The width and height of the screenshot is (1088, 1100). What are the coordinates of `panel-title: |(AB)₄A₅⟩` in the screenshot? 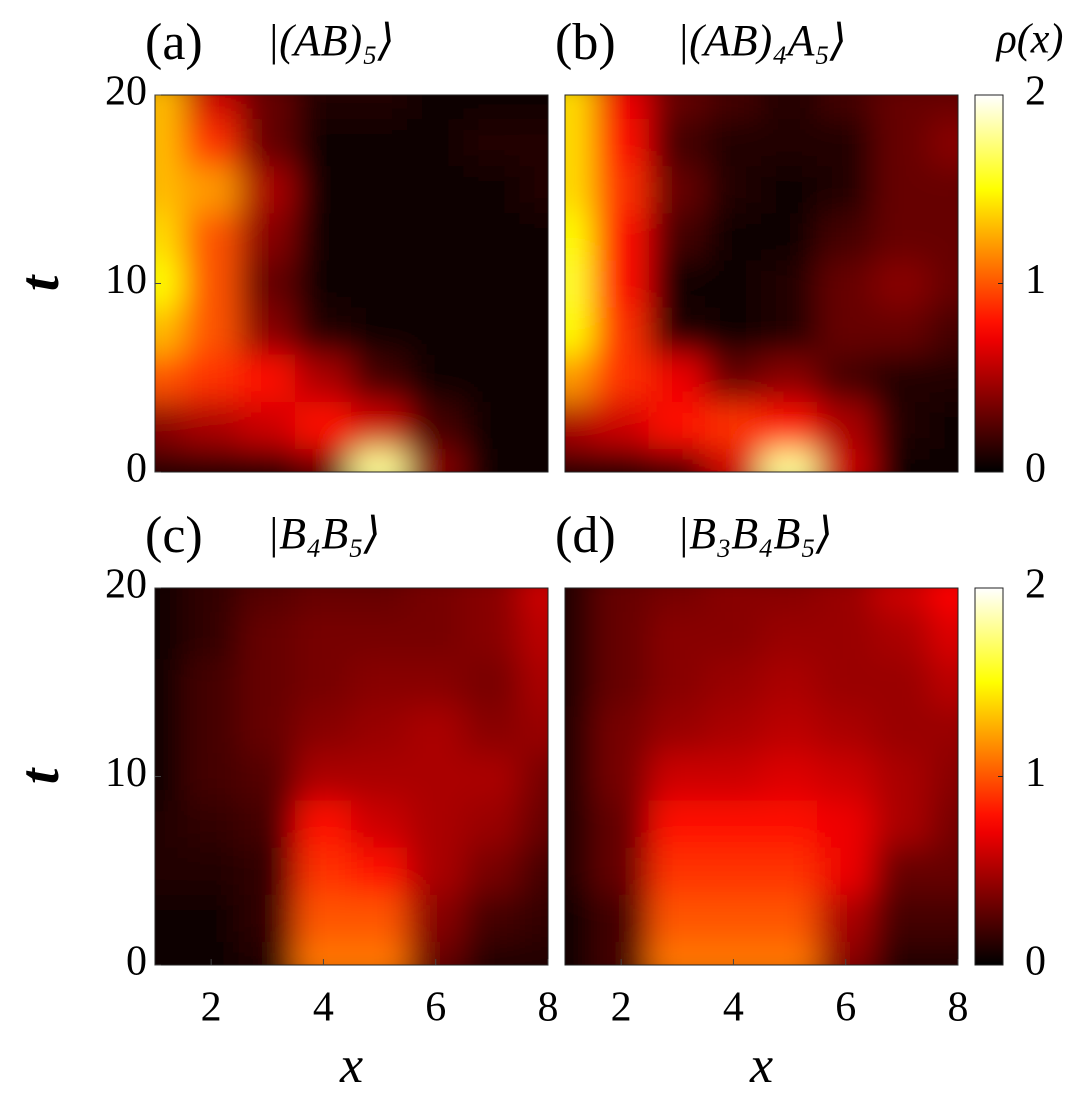 It's located at (762, 40).